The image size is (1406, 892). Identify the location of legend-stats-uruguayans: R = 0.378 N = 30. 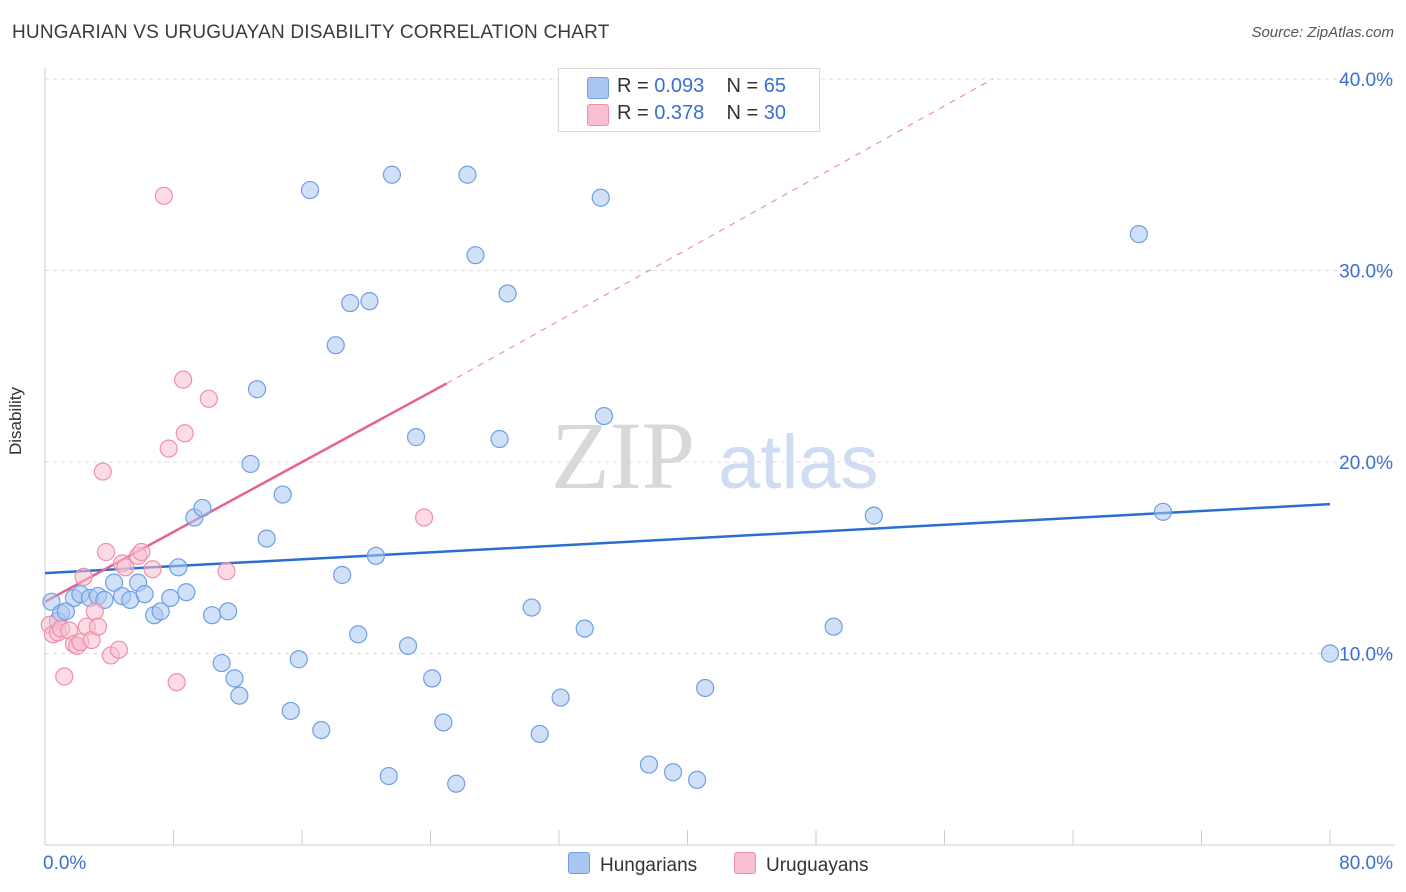
(702, 113).